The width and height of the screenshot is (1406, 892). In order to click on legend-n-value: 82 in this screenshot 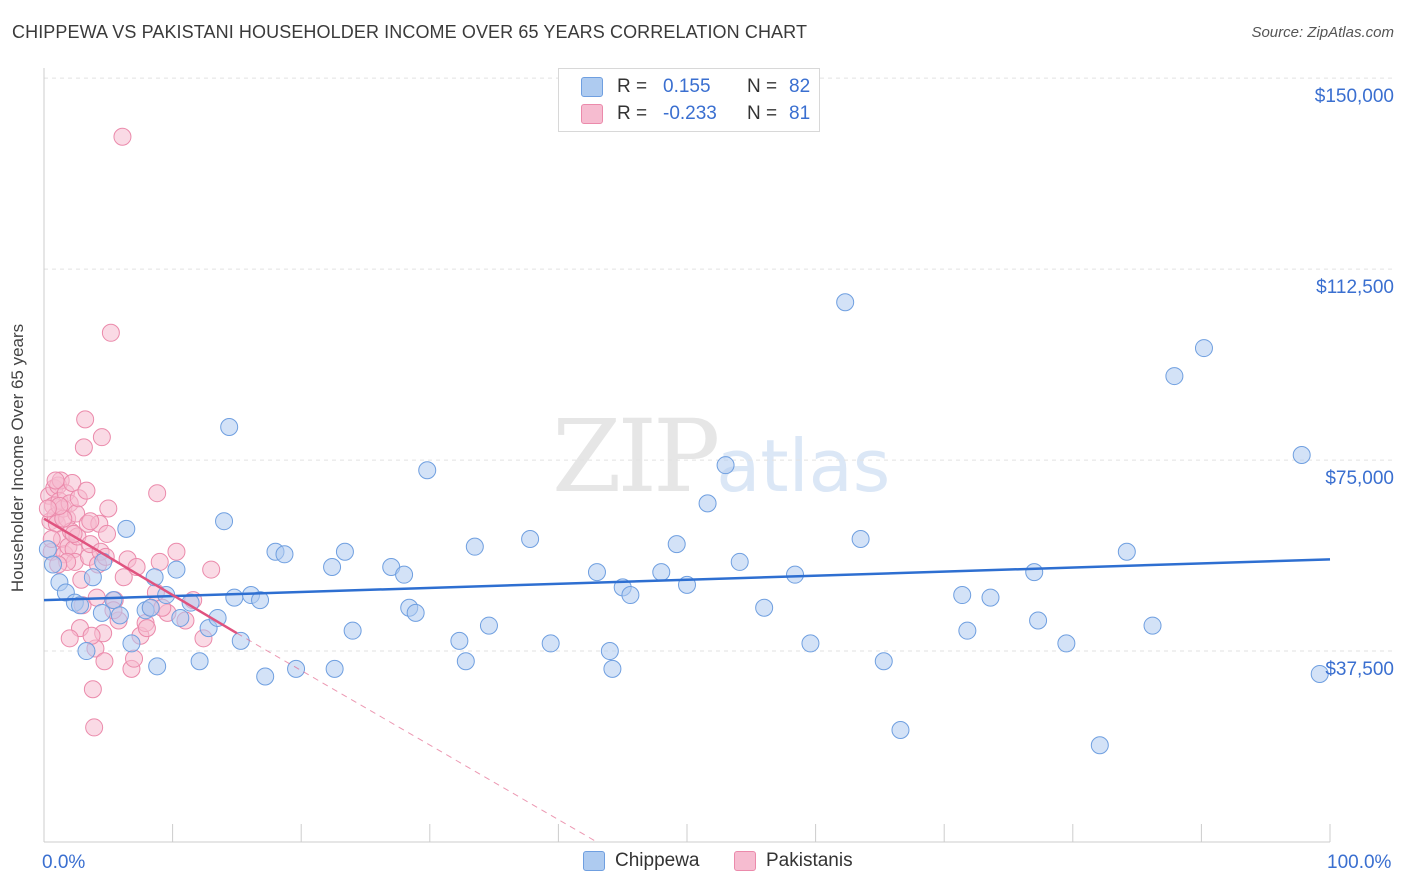, I will do `click(800, 86)`.